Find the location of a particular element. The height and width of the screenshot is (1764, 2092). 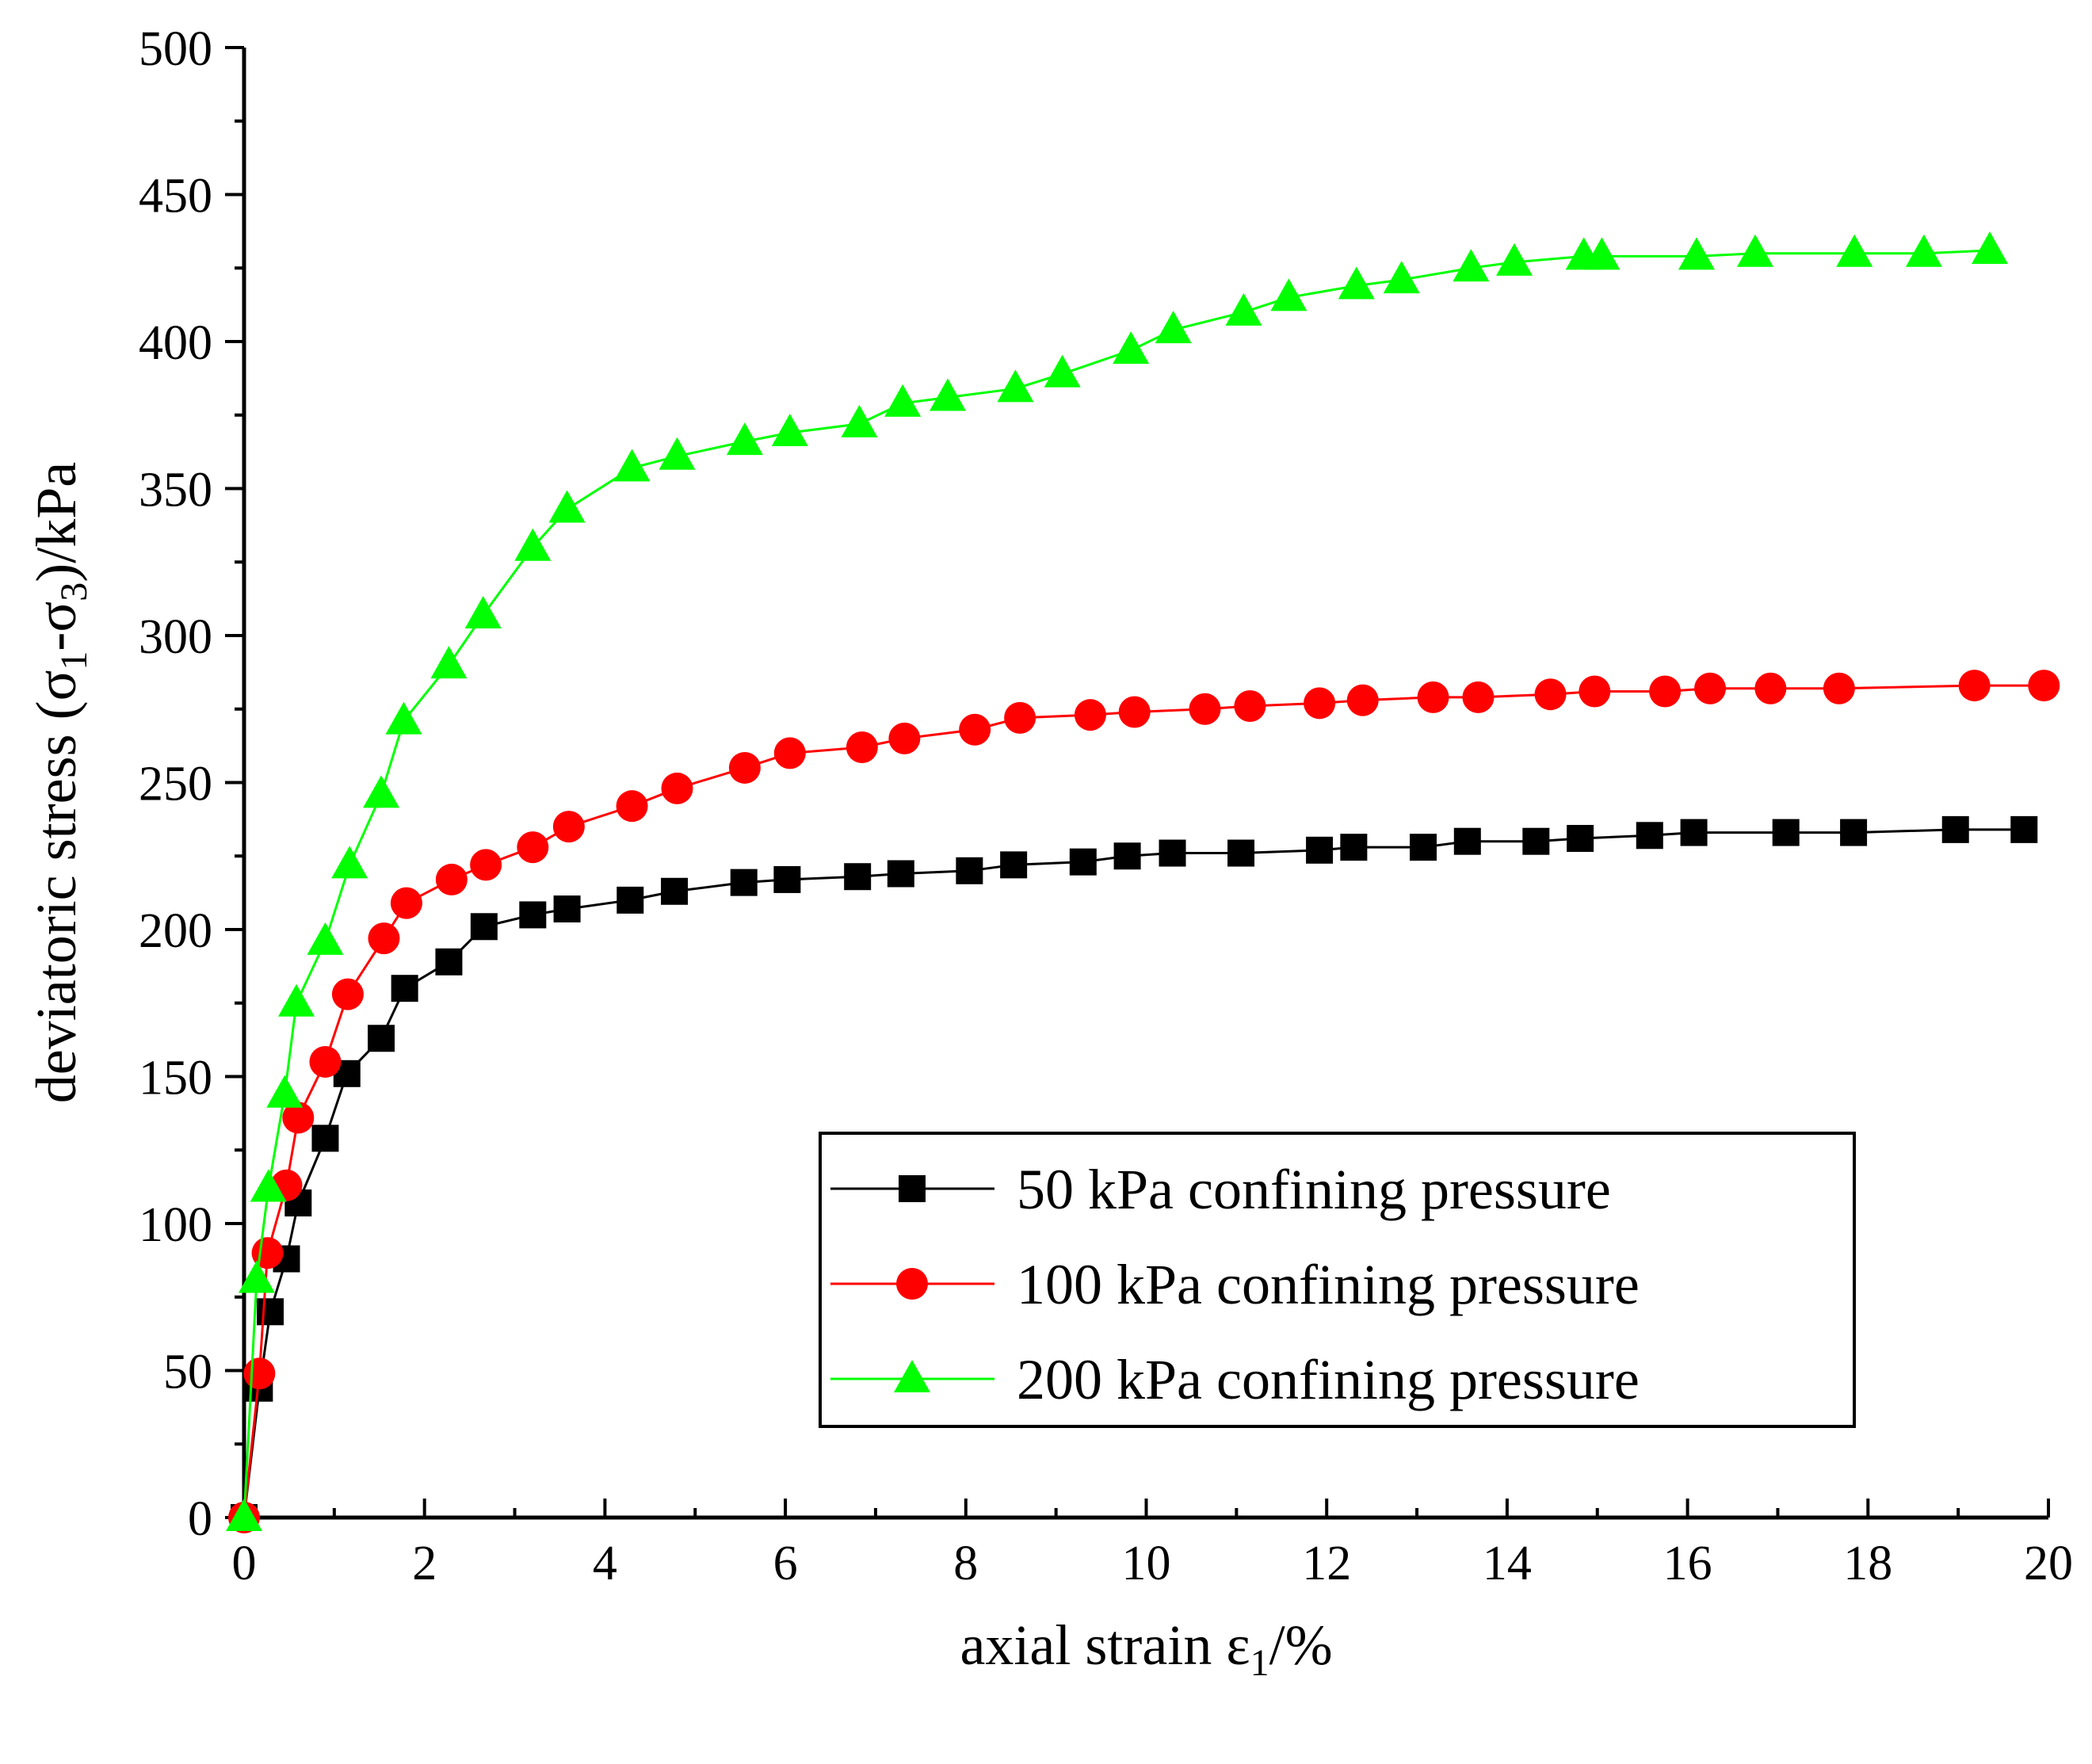

y-tick-label: 50 is located at coordinates (187, 1372).